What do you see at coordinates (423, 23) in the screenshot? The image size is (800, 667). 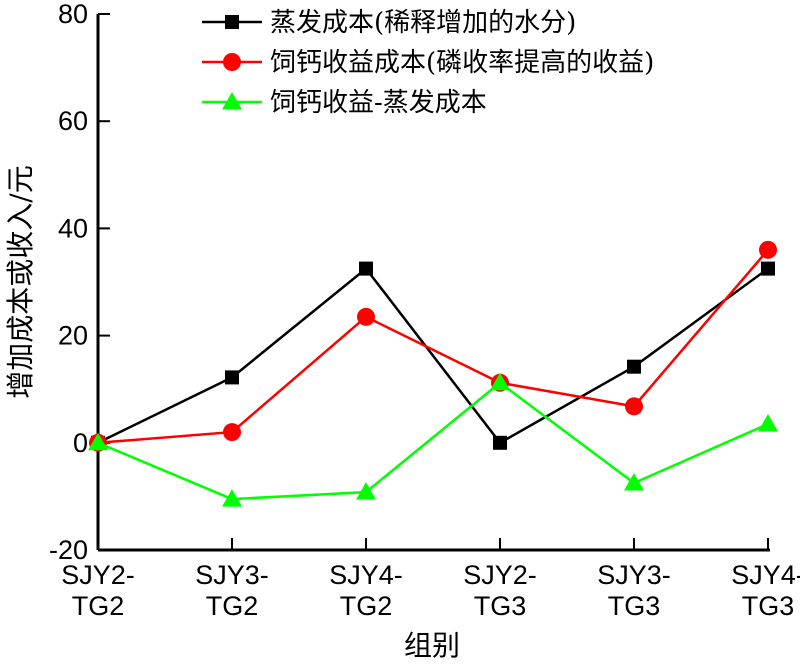 I see `legend-label: 蒸发成本(稀释增加的水分)` at bounding box center [423, 23].